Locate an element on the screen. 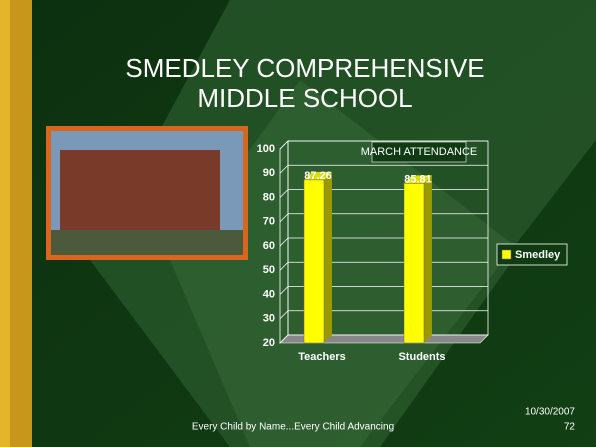 The height and width of the screenshot is (447, 596). y-tick-label: 60 is located at coordinates (269, 246).